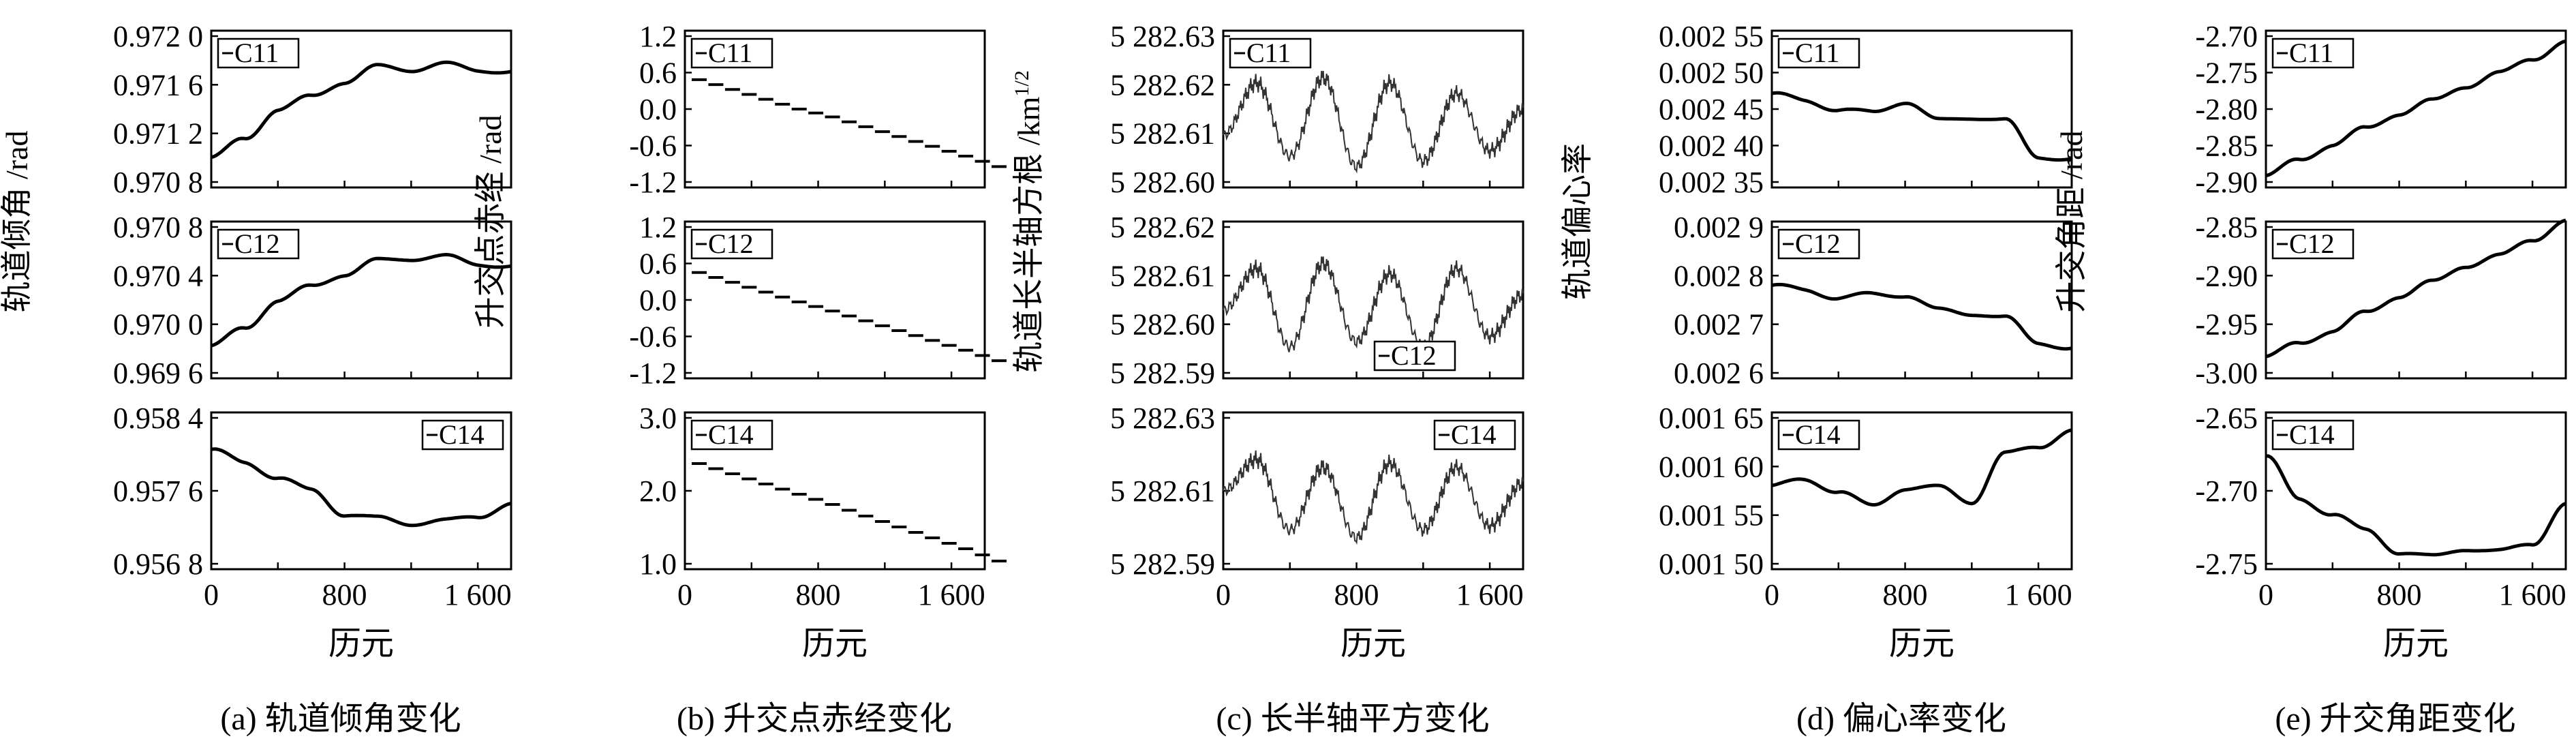  Describe the element at coordinates (2226, 36) in the screenshot. I see `y-tick-label: -2.70` at that location.